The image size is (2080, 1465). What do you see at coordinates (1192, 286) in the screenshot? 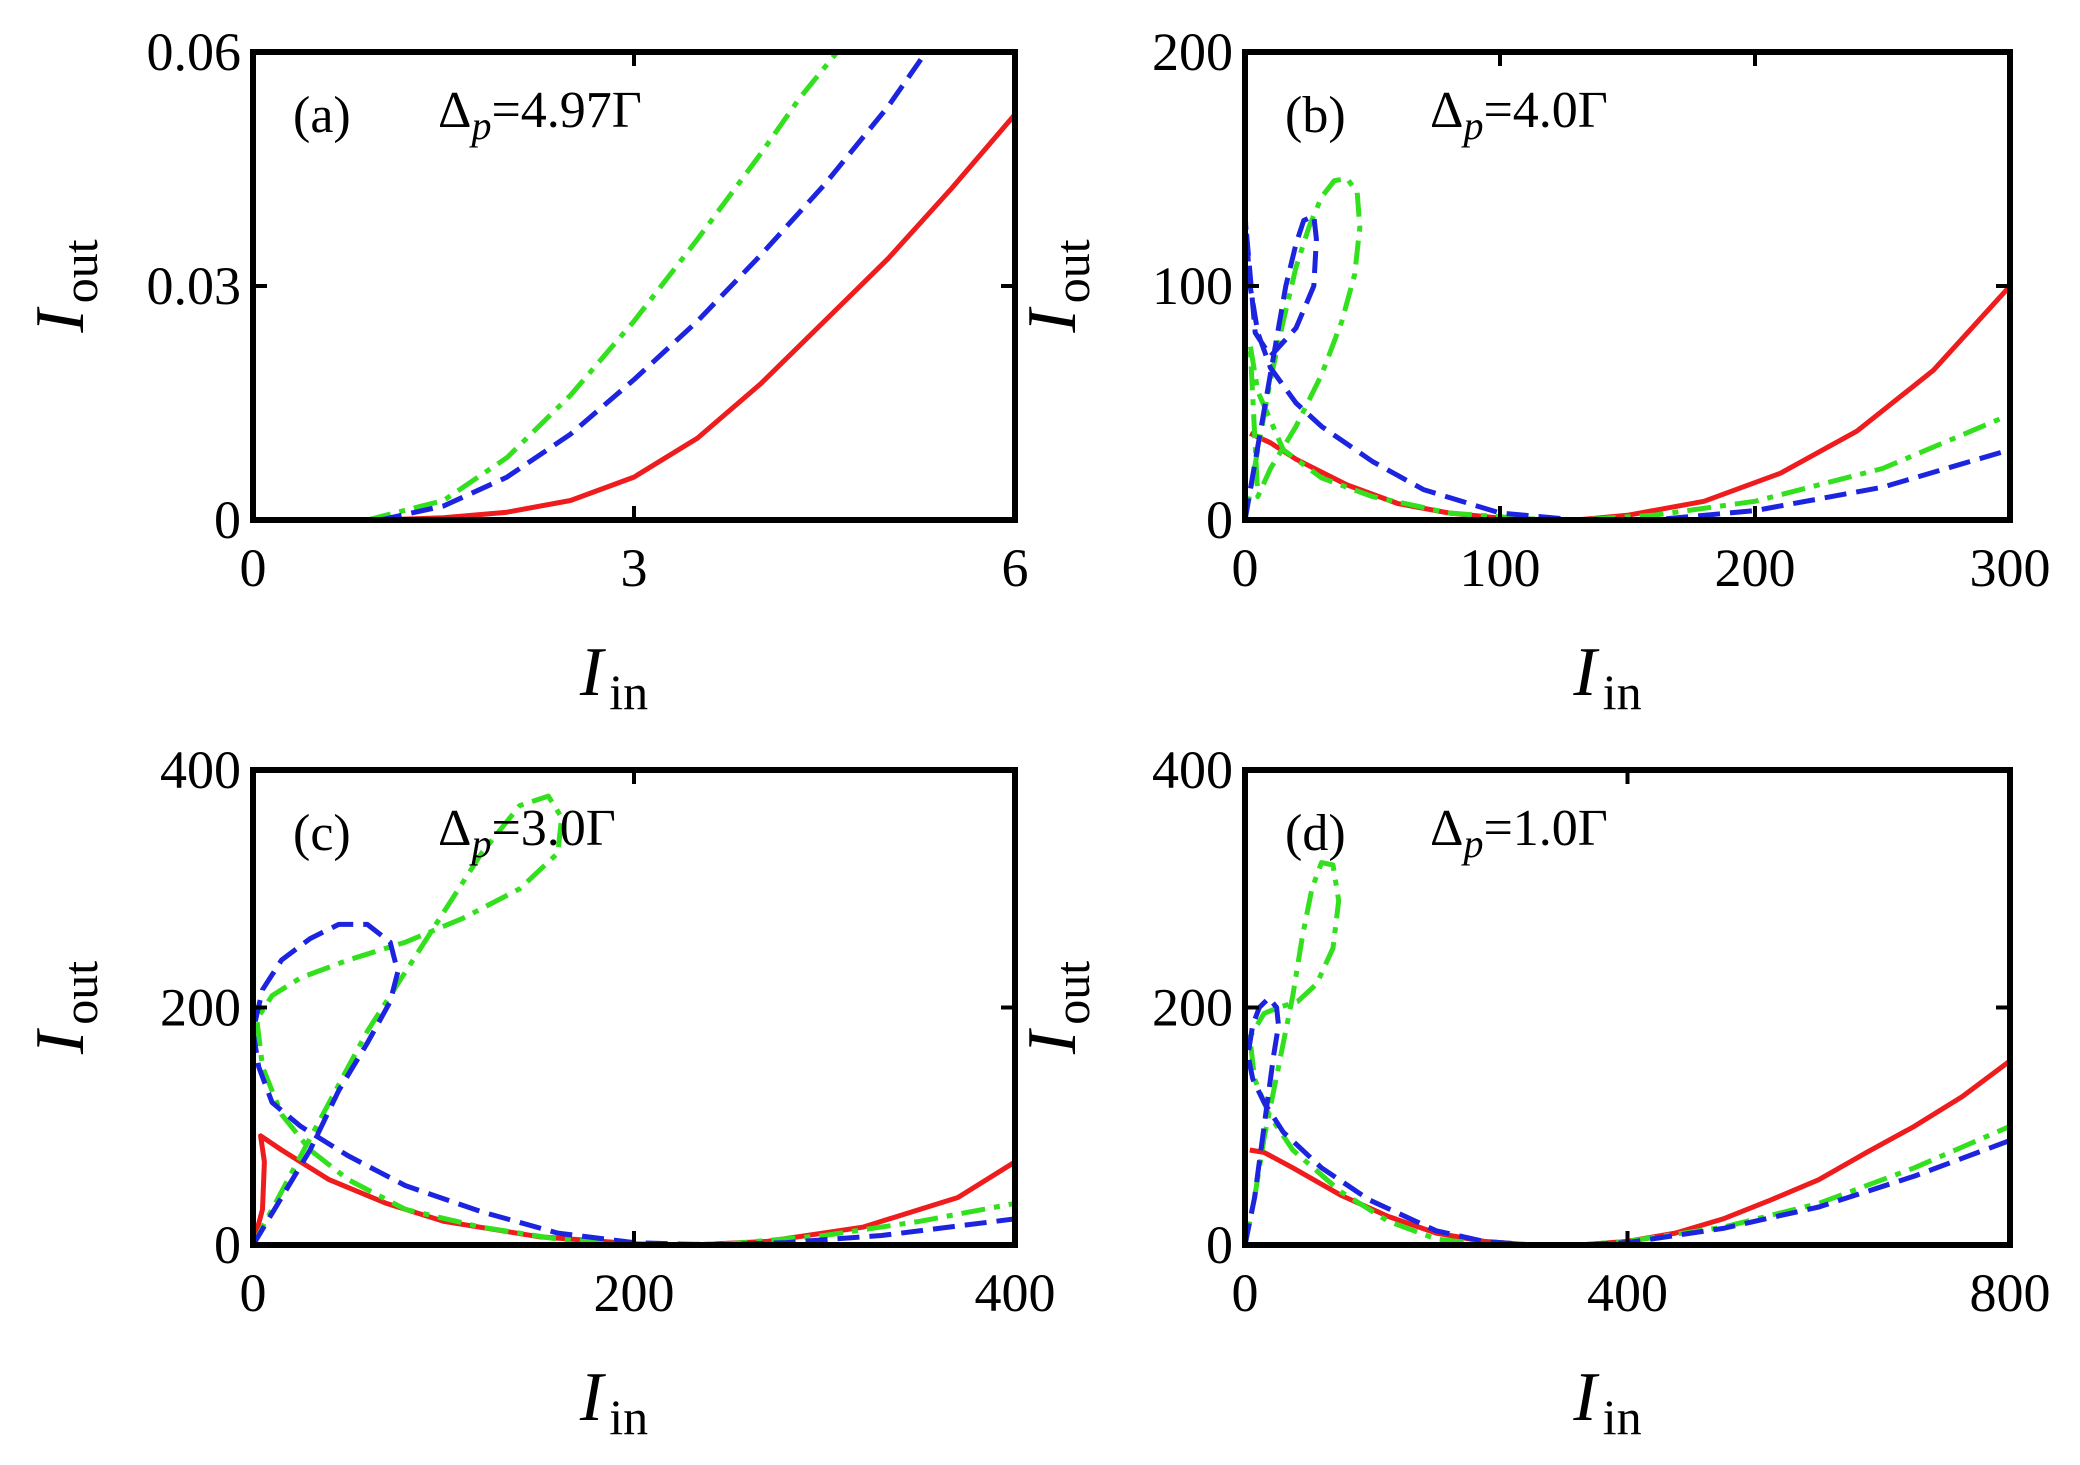
I see `y-tick-label: 100` at bounding box center [1192, 286].